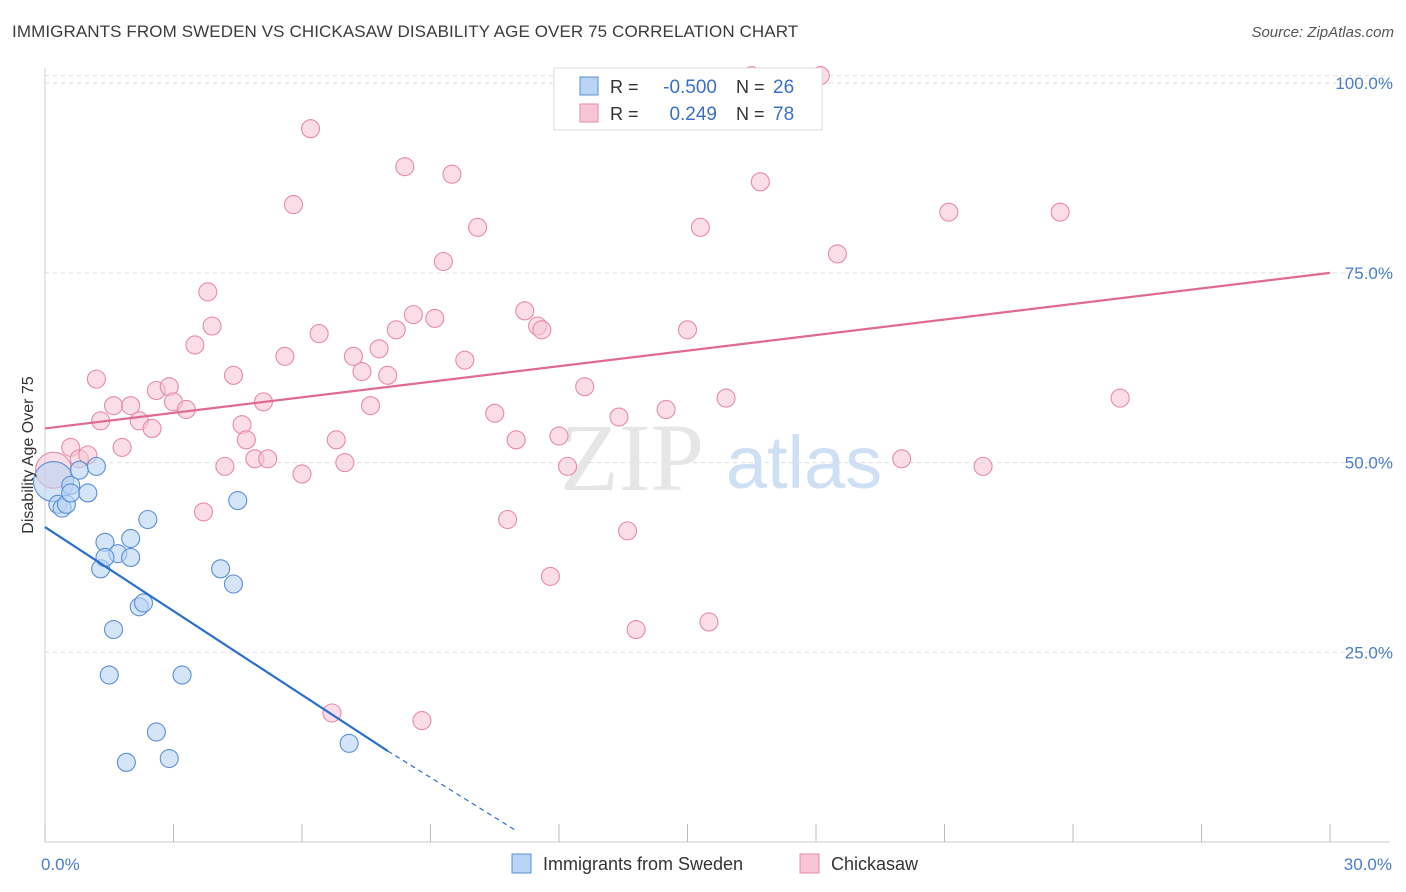  I want to click on stats-swatch-blue, so click(589, 86).